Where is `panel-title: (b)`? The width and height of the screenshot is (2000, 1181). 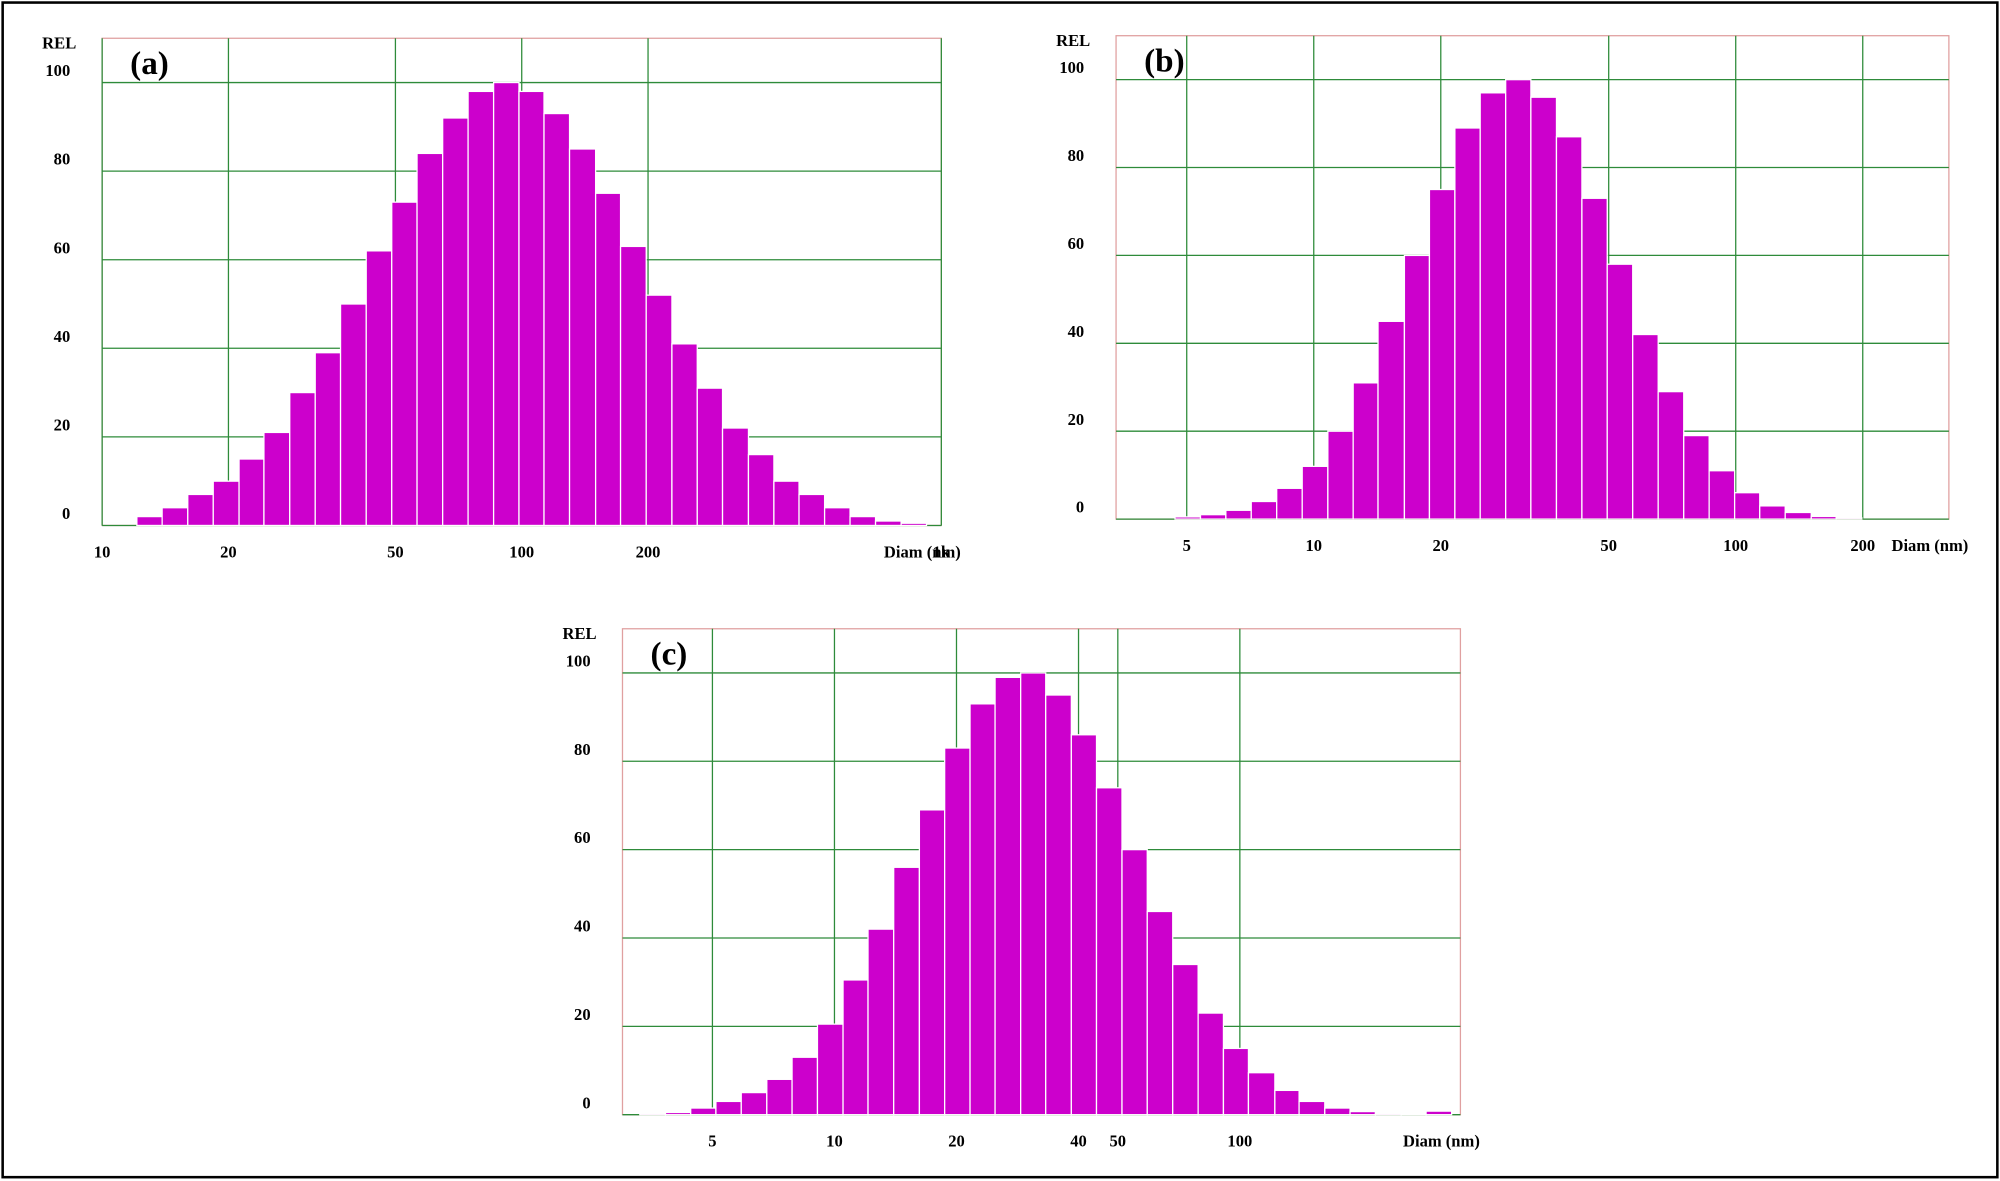 panel-title: (b) is located at coordinates (1164, 60).